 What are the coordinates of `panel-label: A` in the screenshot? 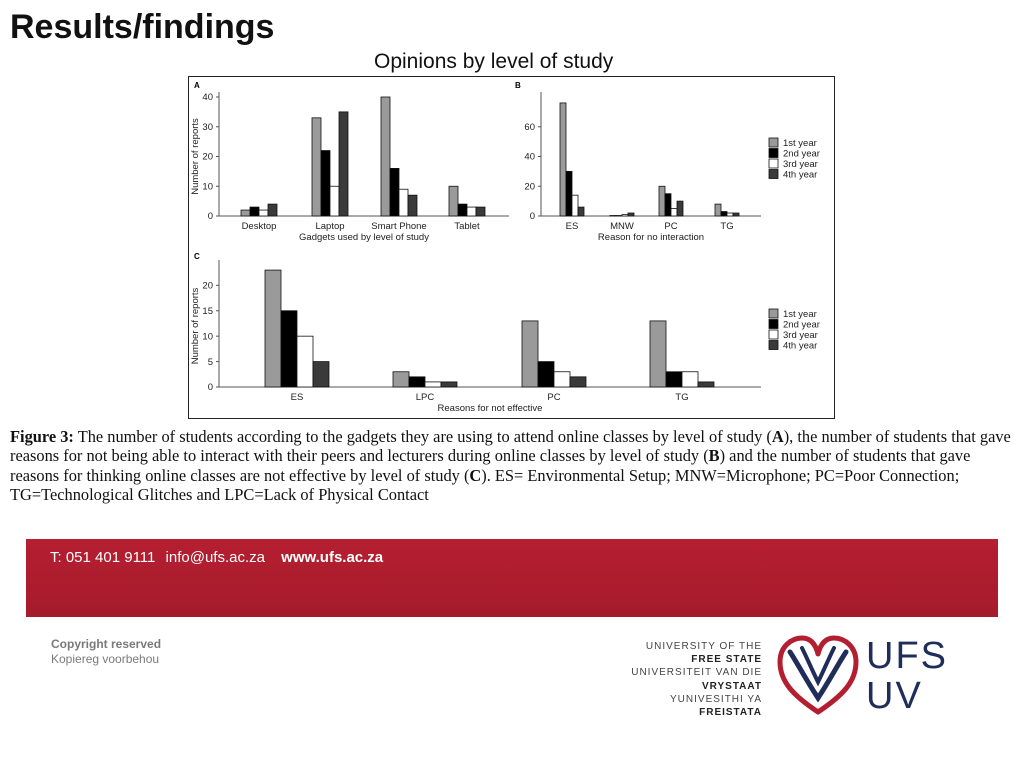 It's located at (197, 85).